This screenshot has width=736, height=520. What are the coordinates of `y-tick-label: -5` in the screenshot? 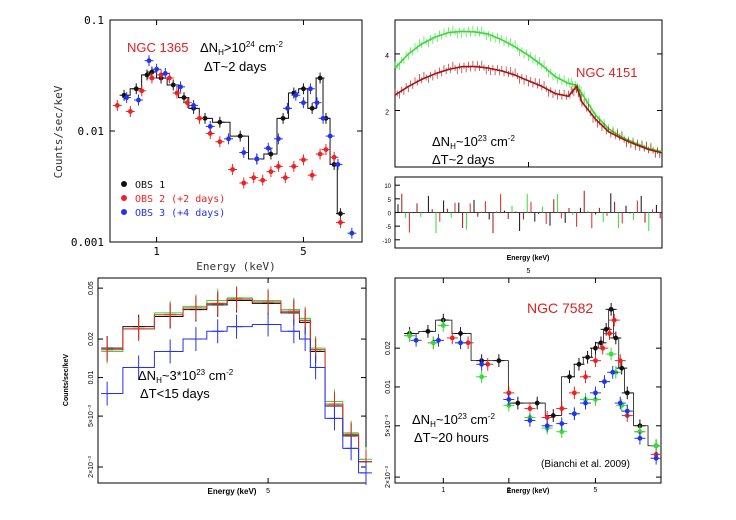 It's located at (389, 228).